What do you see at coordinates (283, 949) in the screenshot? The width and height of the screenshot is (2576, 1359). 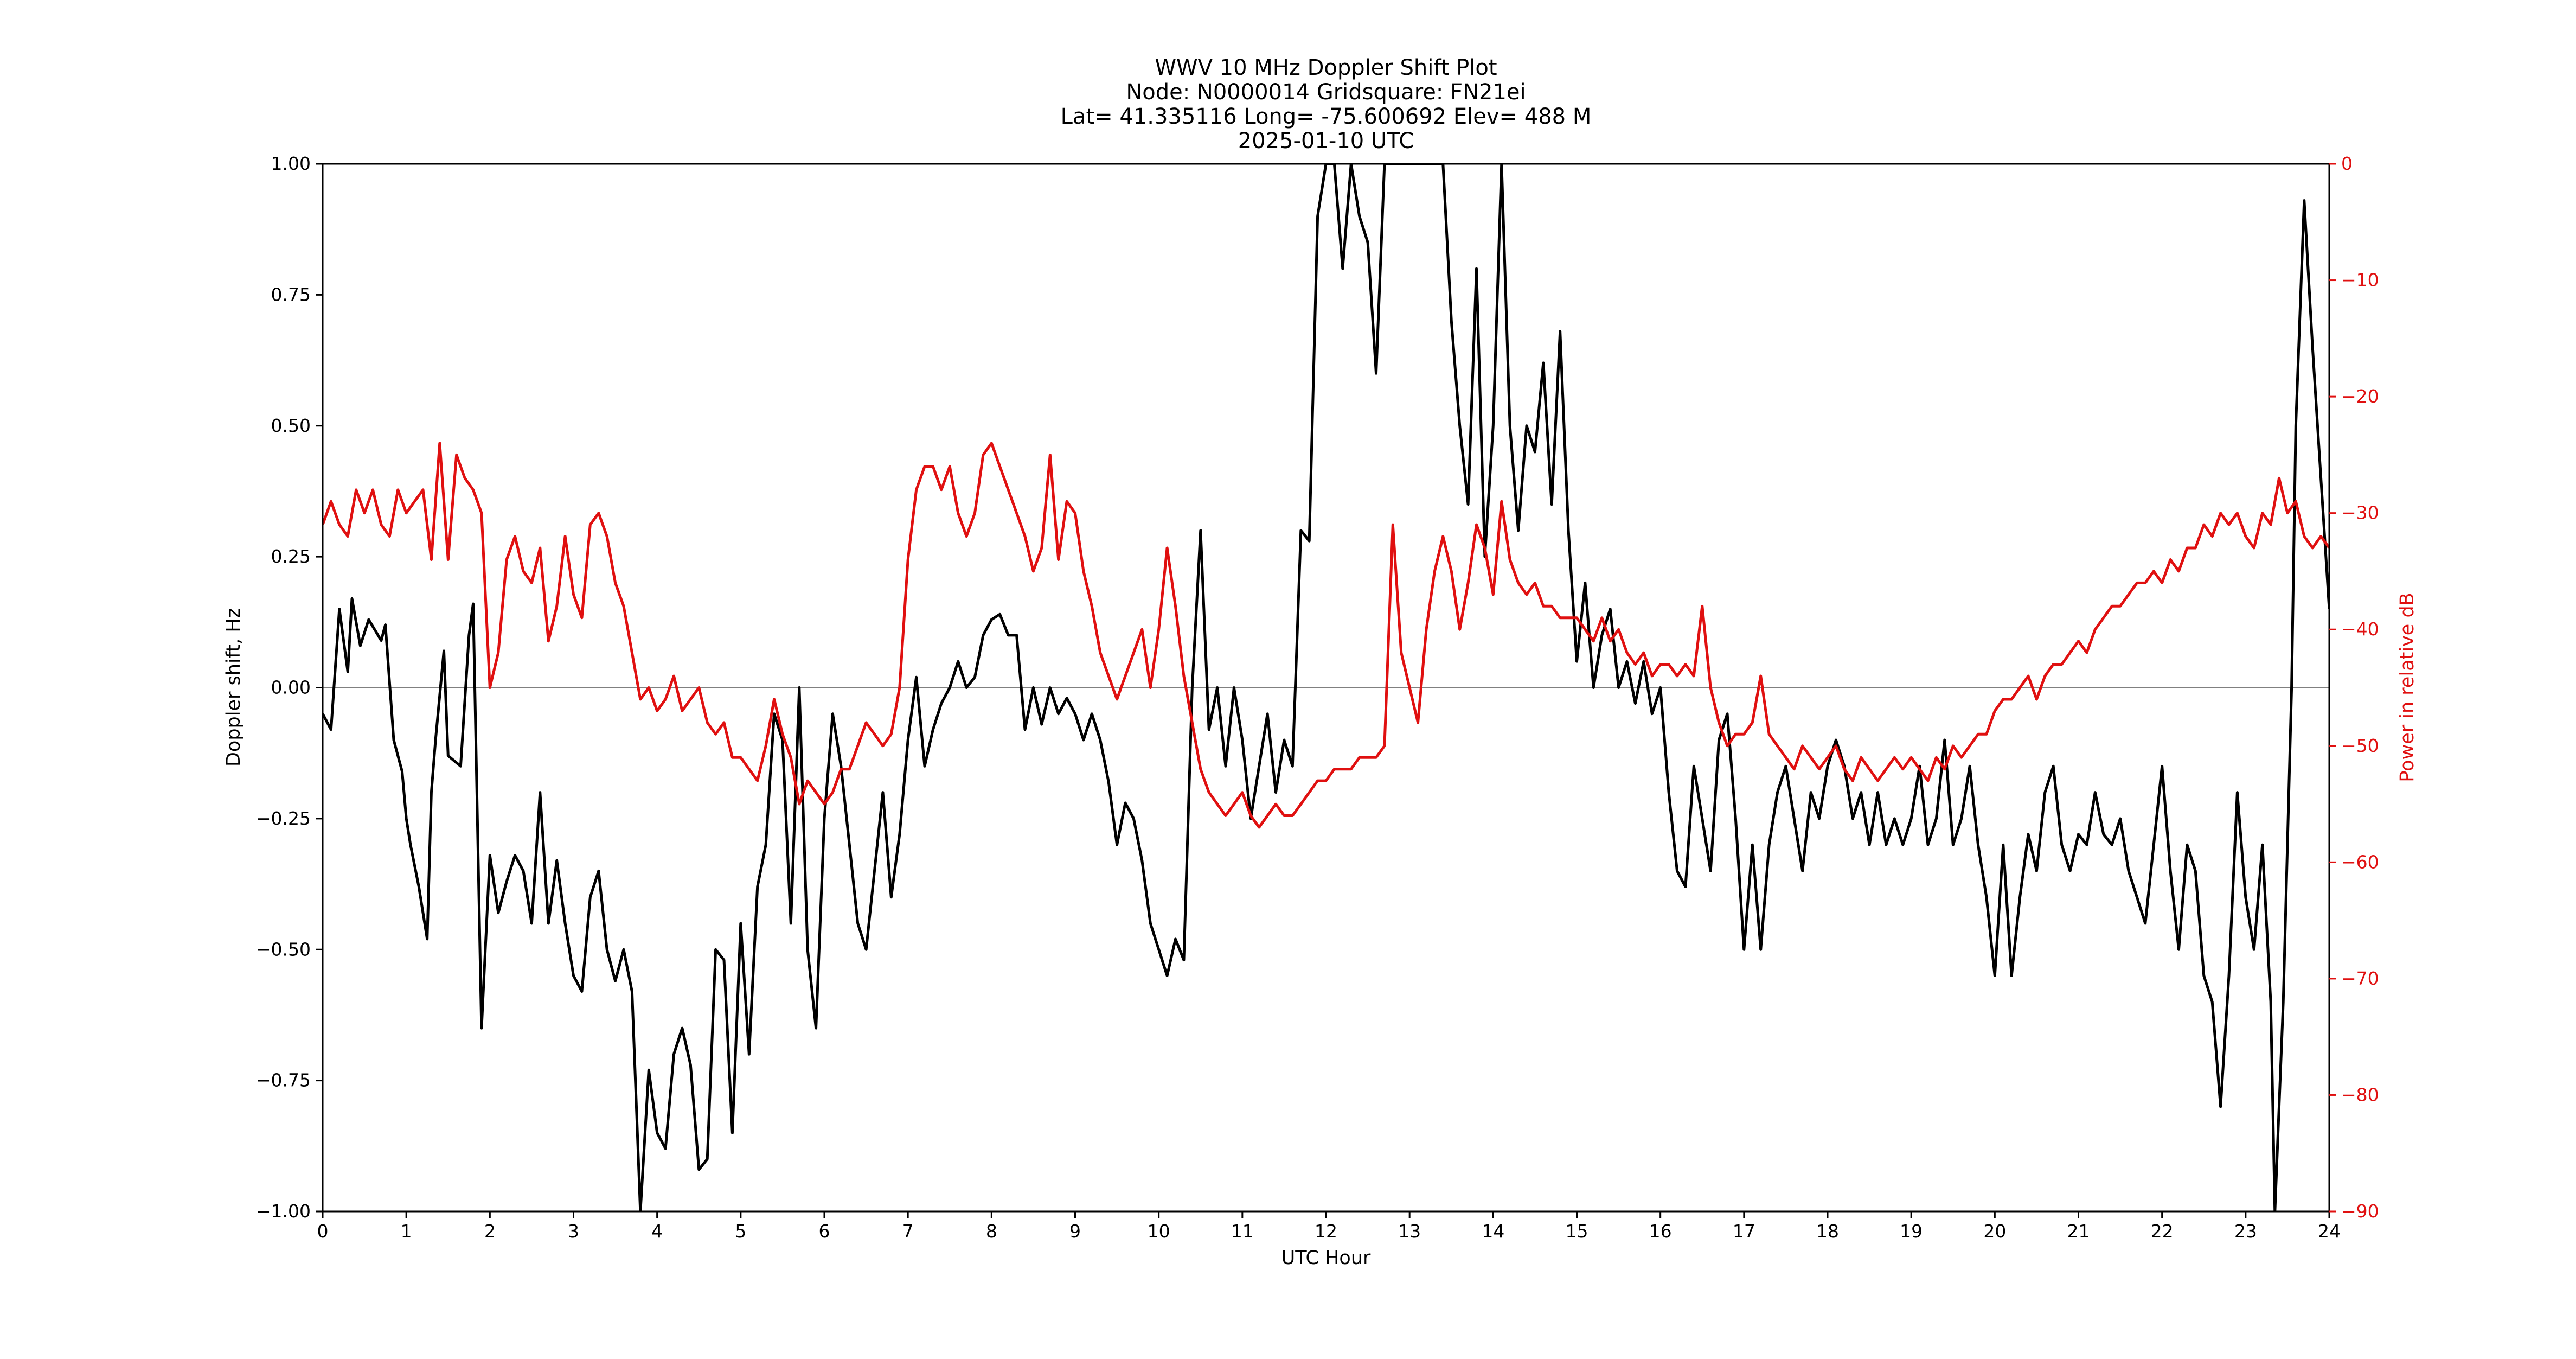 I see `y-tick-label-left: −0.50` at bounding box center [283, 949].